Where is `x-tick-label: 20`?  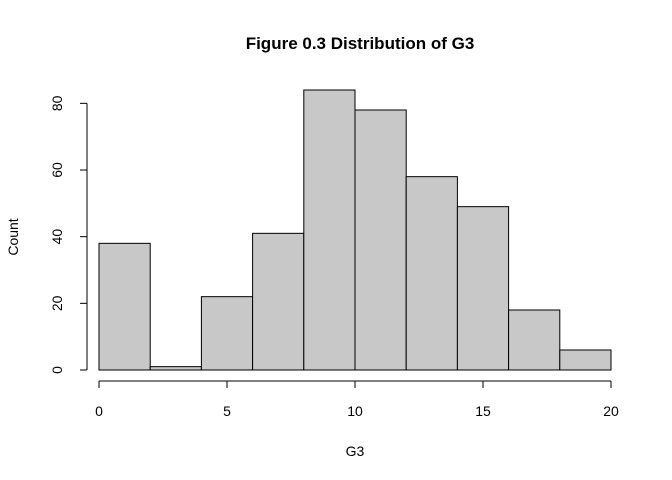 x-tick-label: 20 is located at coordinates (611, 411).